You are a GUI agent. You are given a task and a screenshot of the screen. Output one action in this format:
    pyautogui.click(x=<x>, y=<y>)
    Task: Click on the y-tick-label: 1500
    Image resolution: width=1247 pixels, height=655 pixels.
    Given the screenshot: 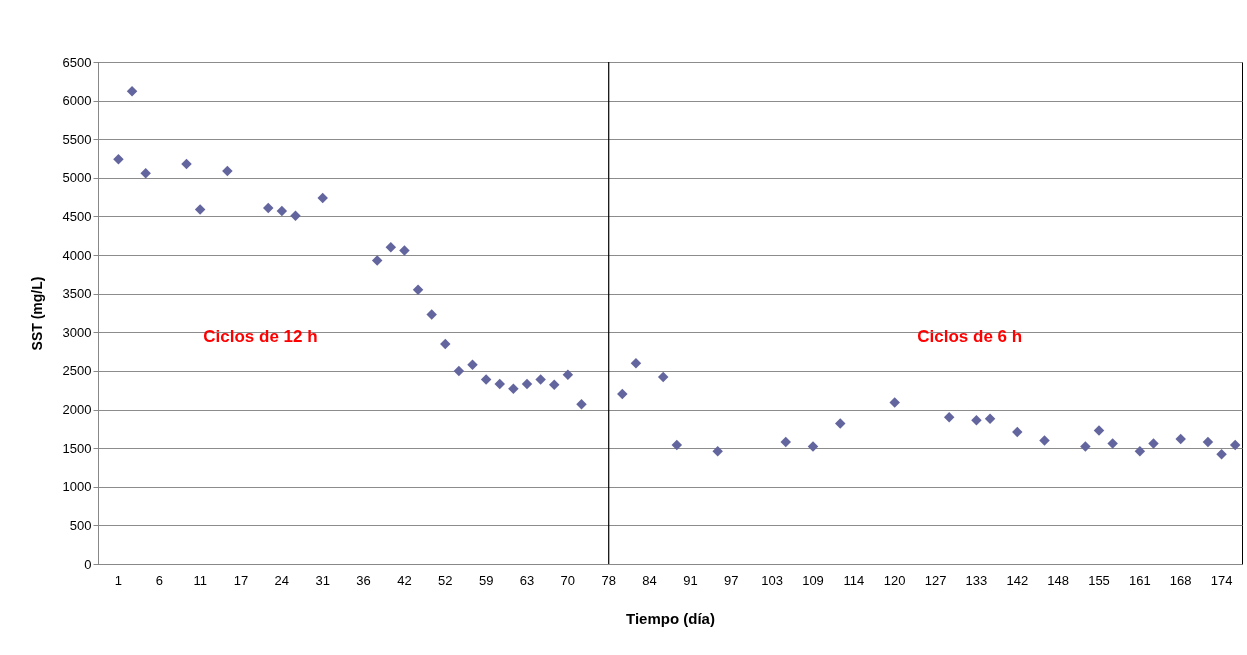 What is the action you would take?
    pyautogui.click(x=77, y=448)
    